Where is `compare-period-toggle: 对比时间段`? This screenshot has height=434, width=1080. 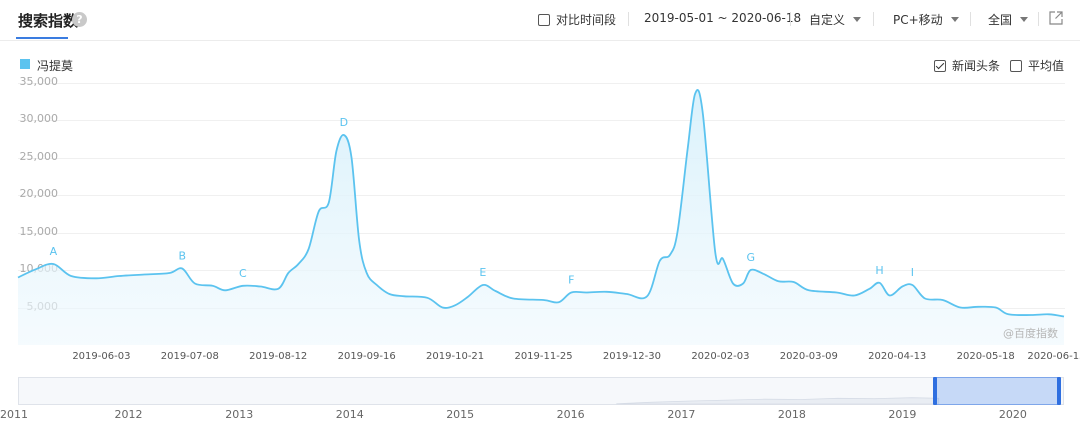
compare-period-toggle: 对比时间段 is located at coordinates (577, 19).